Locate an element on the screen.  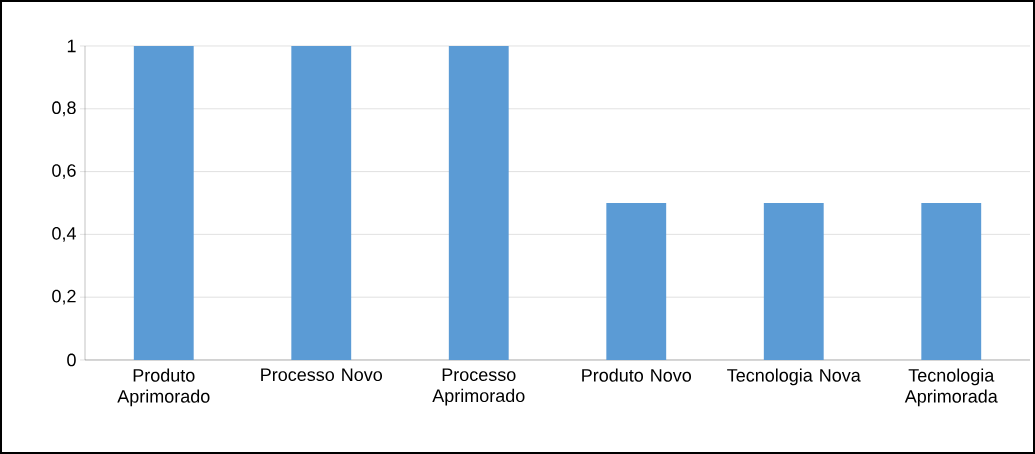
x-tick-label: Processo Aprimorado is located at coordinates (478, 387).